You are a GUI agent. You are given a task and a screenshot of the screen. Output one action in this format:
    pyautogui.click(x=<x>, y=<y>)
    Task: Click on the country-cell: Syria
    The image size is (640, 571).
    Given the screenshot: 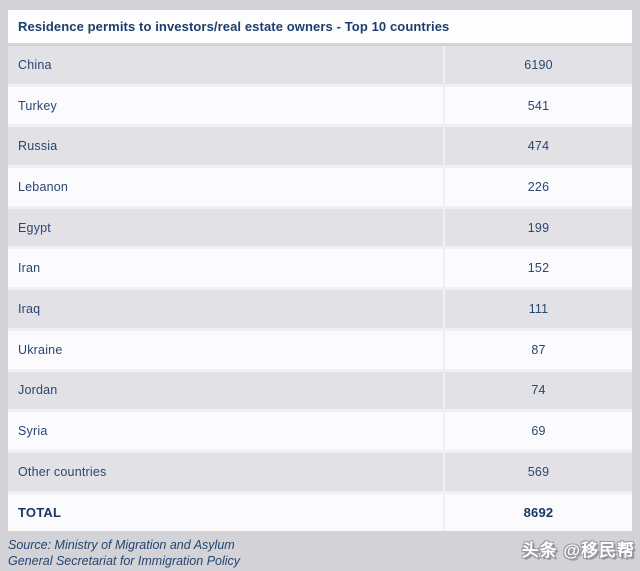 What is the action you would take?
    pyautogui.click(x=225, y=431)
    